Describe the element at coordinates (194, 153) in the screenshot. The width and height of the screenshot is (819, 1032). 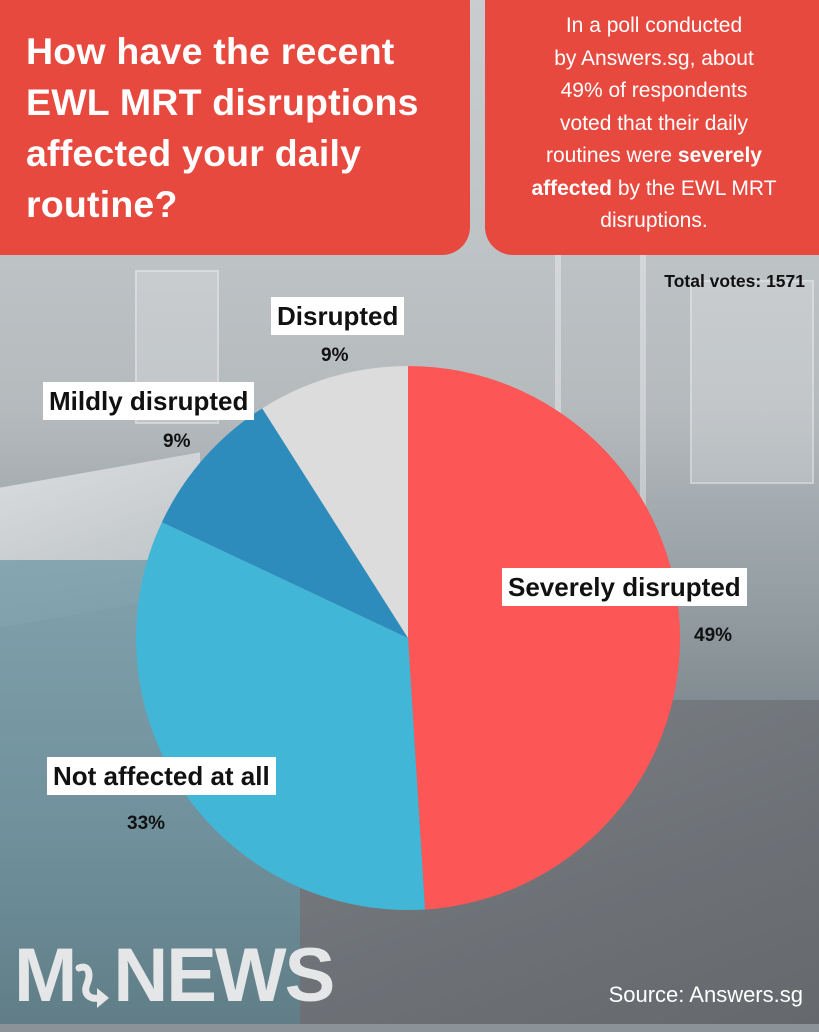
I see `title-line: affected your daily` at that location.